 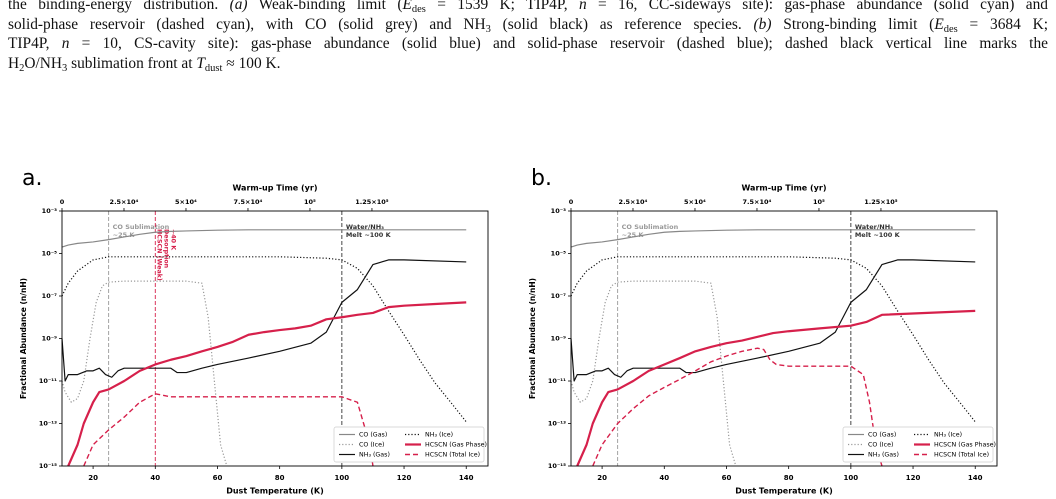 I want to click on caption-text: = 3684 K;, so click(x=1002, y=24).